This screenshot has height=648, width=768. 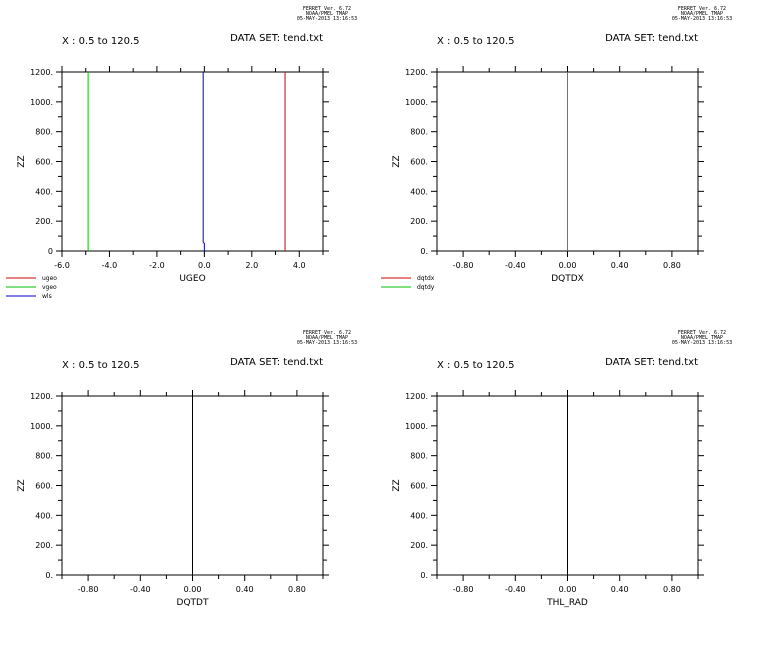 What do you see at coordinates (192, 279) in the screenshot?
I see `x-axis-label: UGEO` at bounding box center [192, 279].